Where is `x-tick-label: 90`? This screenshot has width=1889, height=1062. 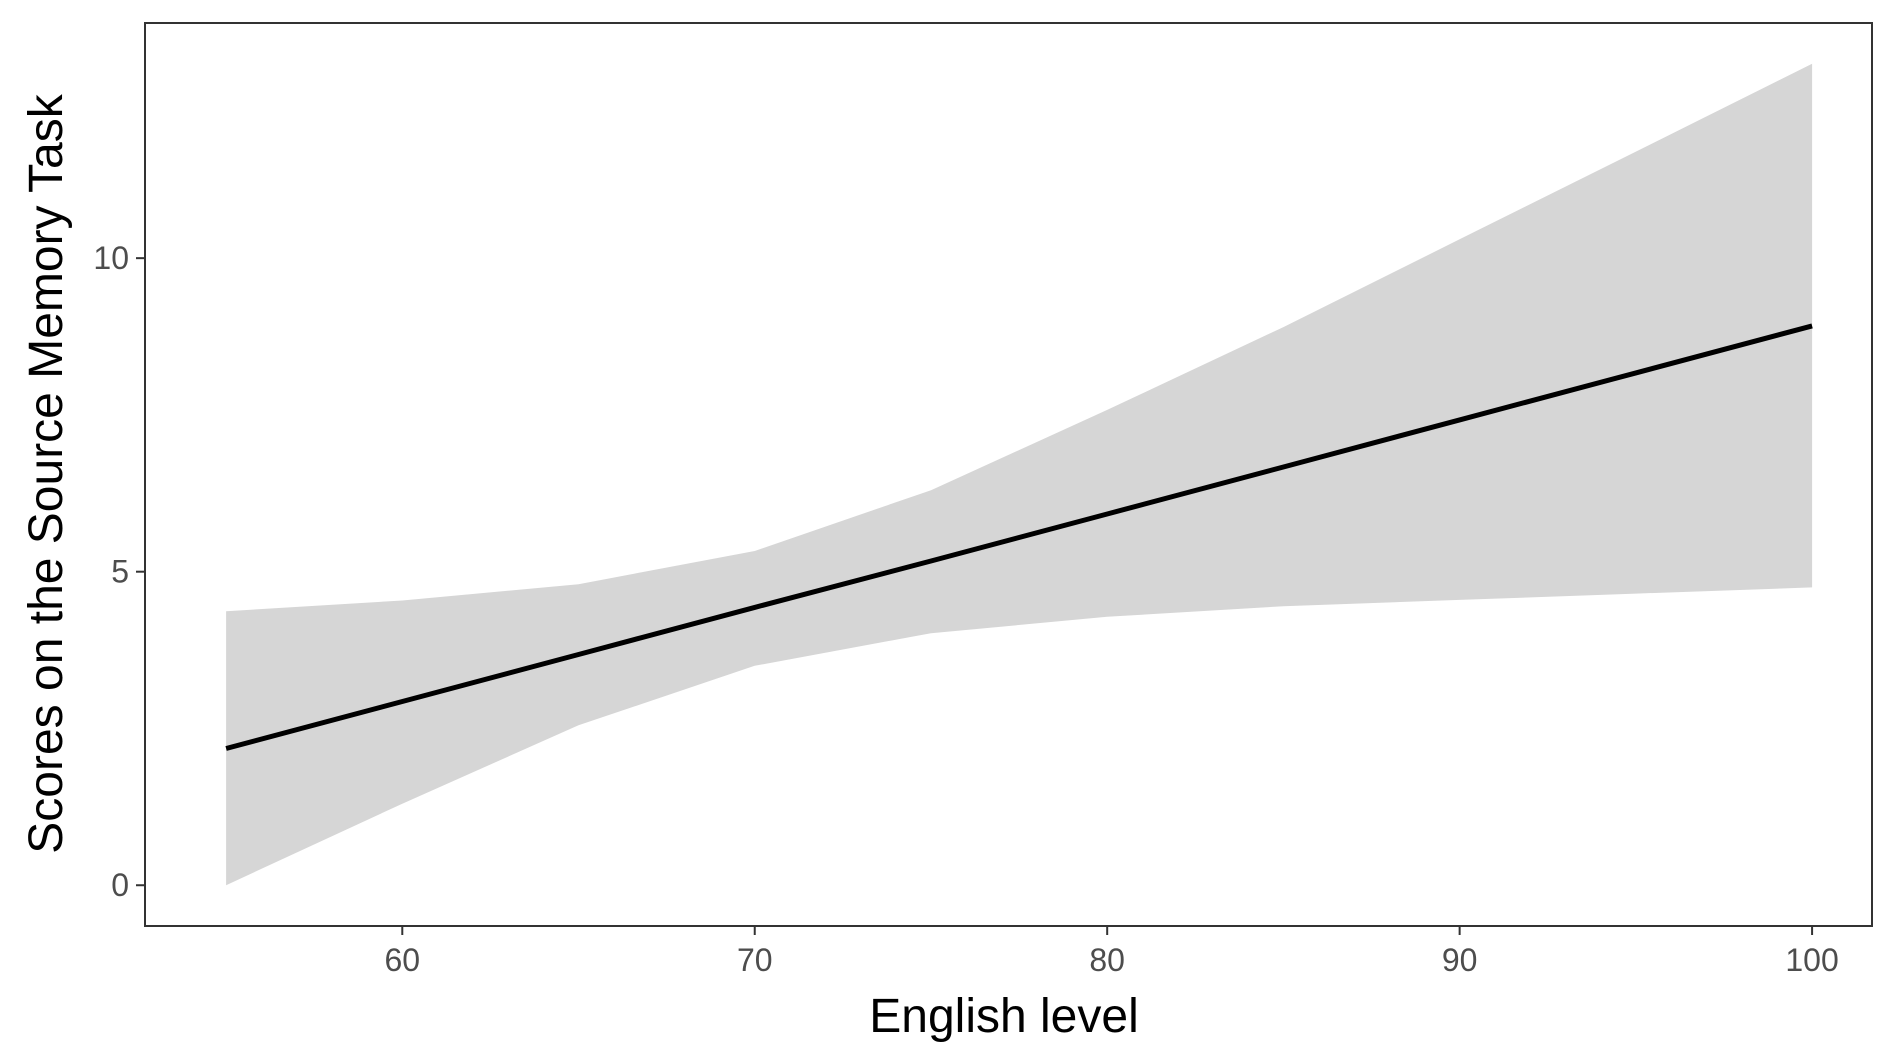 x-tick-label: 90 is located at coordinates (1460, 960).